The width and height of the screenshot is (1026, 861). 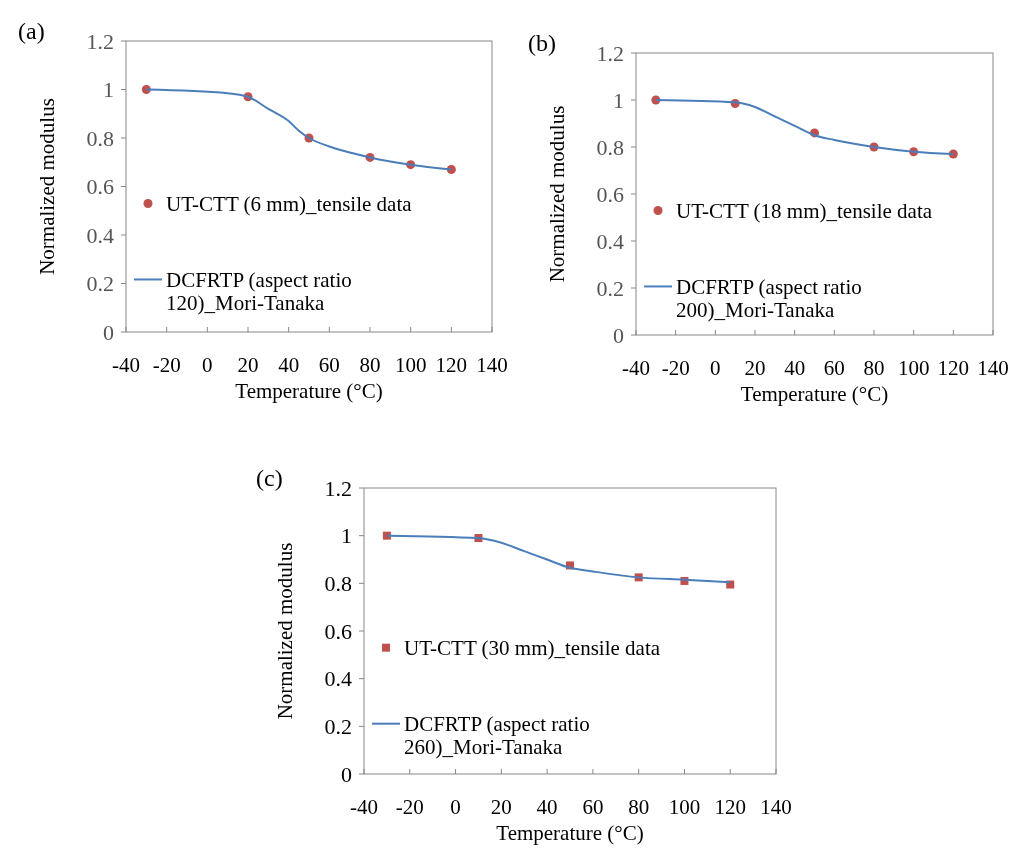 What do you see at coordinates (259, 291) in the screenshot?
I see `legend-label: DCFRTP (aspect ratio 120)_Mori-Tanaka` at bounding box center [259, 291].